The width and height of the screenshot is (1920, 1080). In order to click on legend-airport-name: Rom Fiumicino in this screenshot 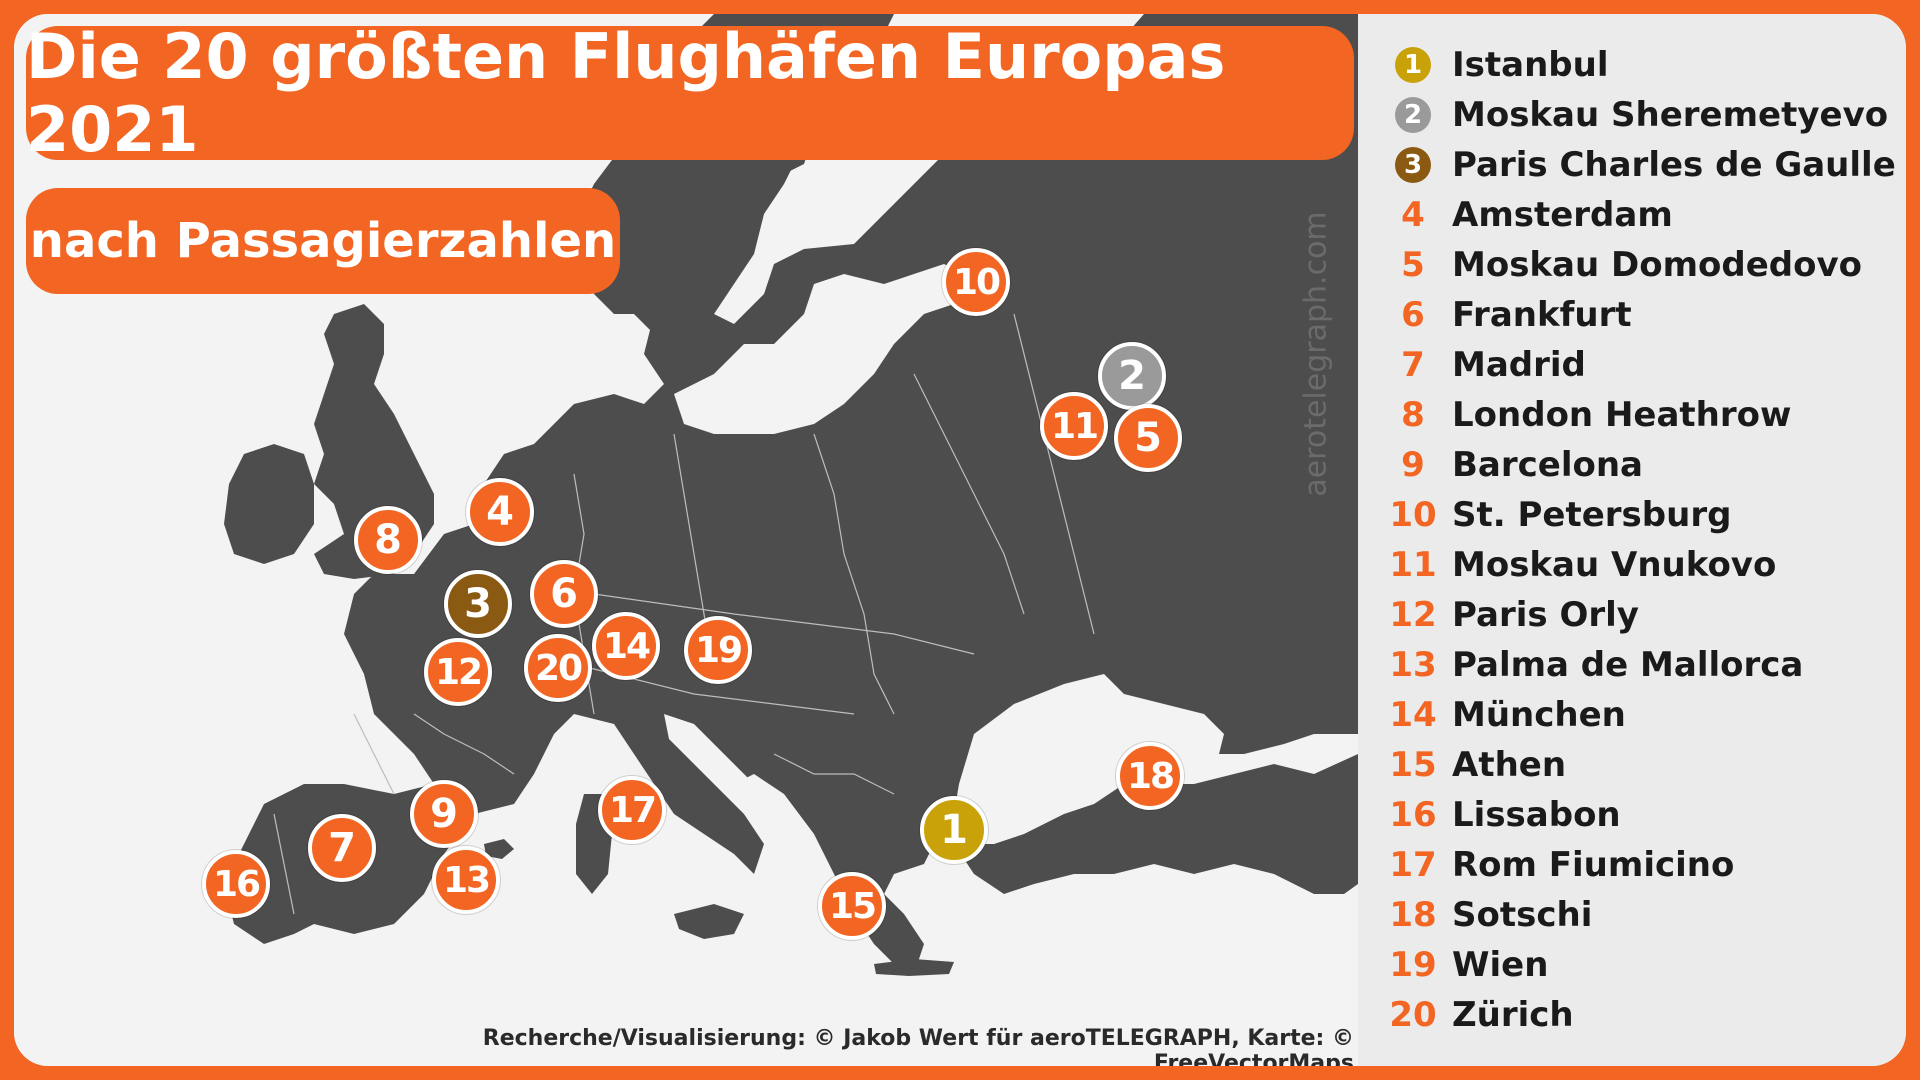, I will do `click(1593, 865)`.